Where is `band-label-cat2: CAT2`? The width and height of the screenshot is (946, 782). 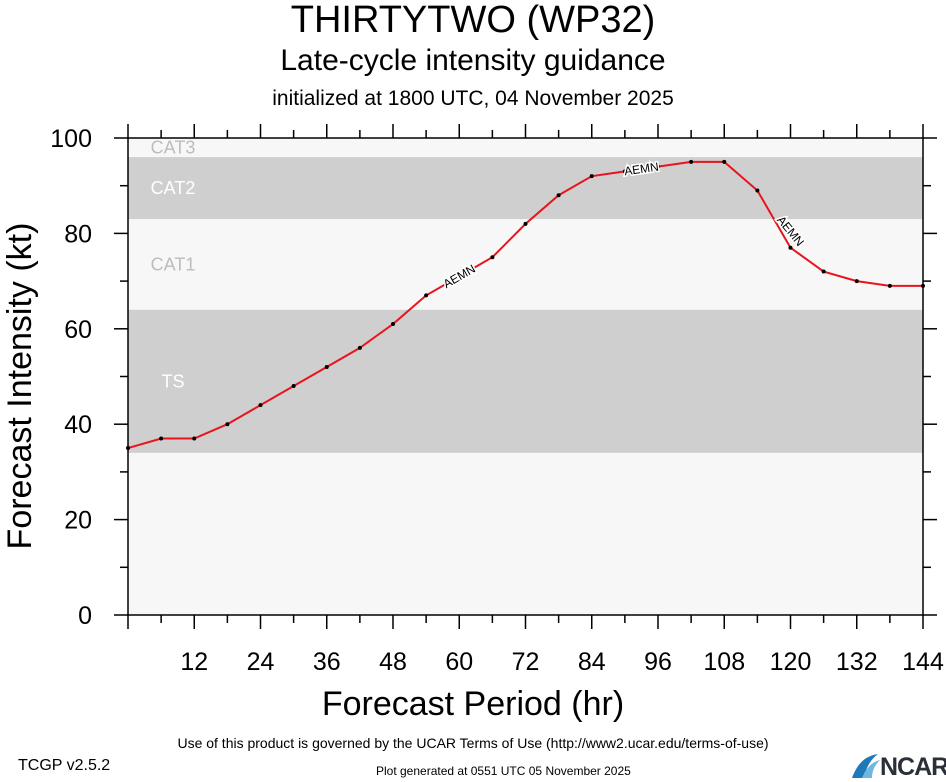 band-label-cat2: CAT2 is located at coordinates (173, 188).